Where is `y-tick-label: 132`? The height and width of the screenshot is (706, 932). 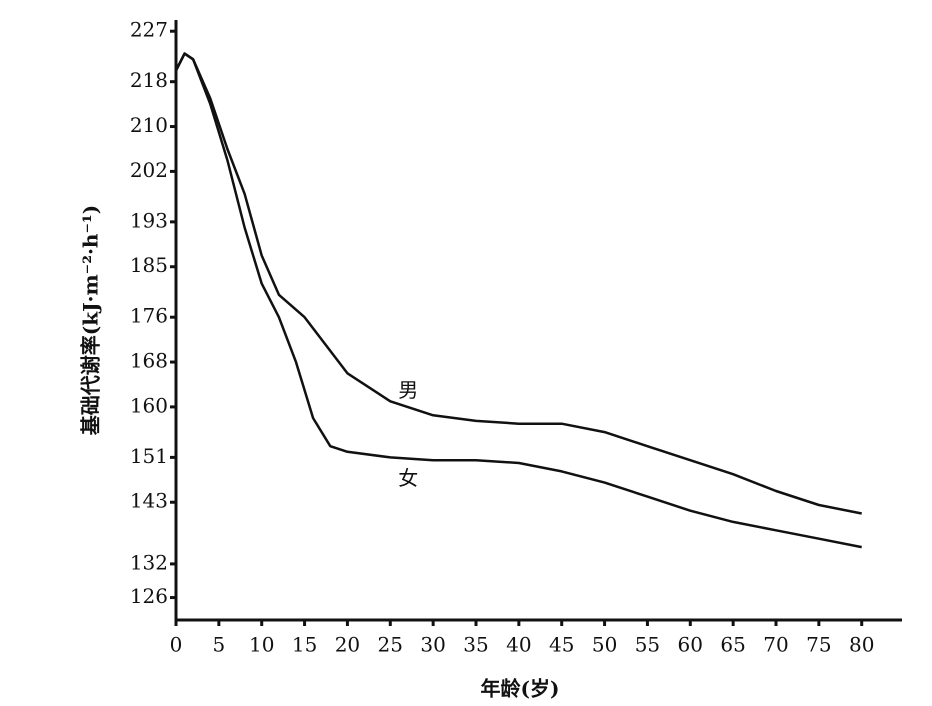 y-tick-label: 132 is located at coordinates (149, 562).